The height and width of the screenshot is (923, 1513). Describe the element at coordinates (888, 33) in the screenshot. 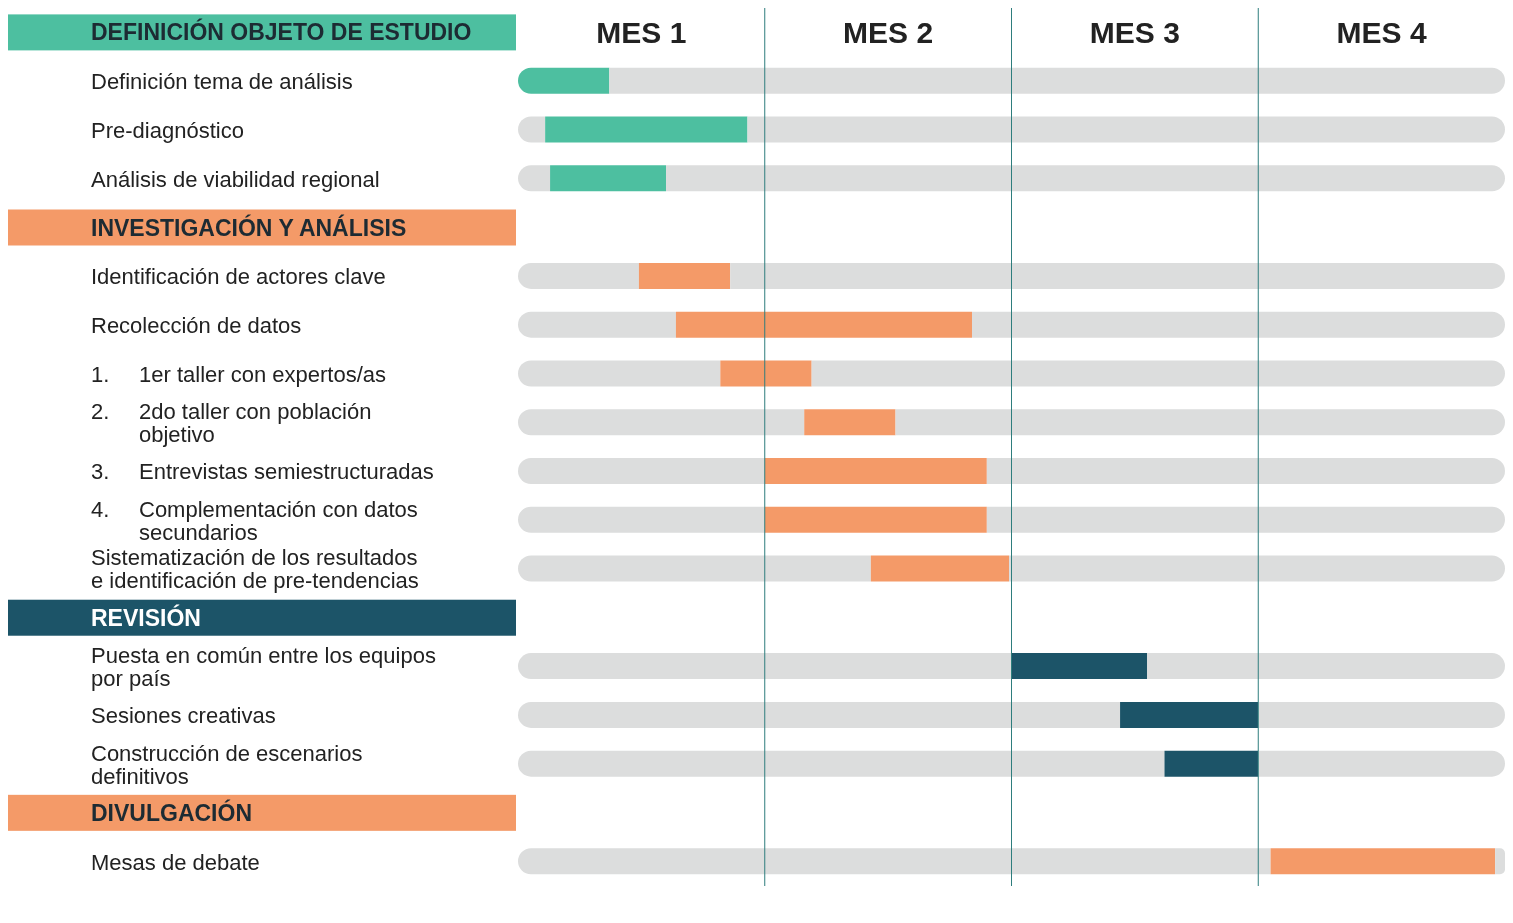

I see `annotation: MES 2` at that location.